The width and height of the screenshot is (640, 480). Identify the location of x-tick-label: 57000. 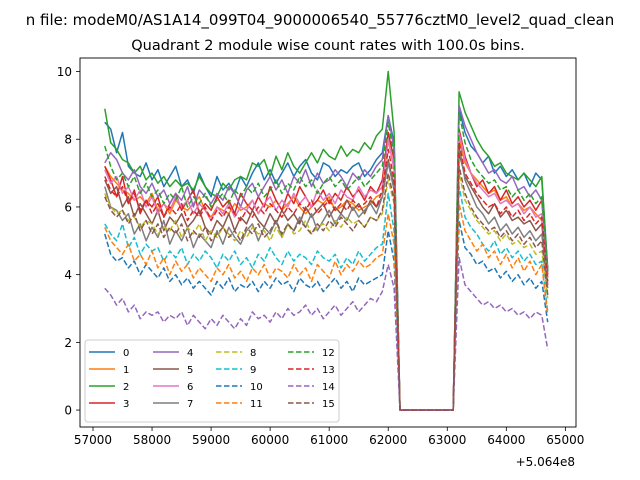
(93, 440).